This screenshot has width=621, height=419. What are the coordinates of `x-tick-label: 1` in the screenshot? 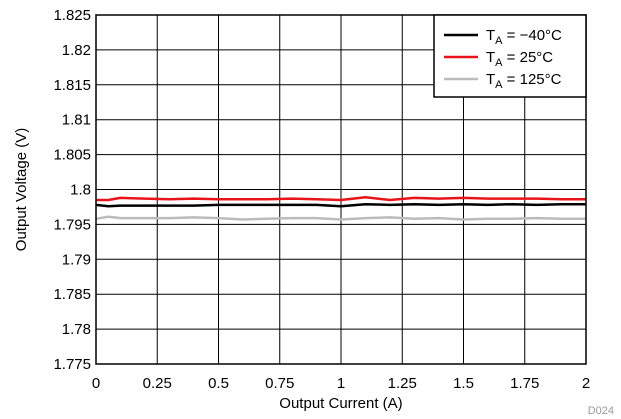 It's located at (341, 383).